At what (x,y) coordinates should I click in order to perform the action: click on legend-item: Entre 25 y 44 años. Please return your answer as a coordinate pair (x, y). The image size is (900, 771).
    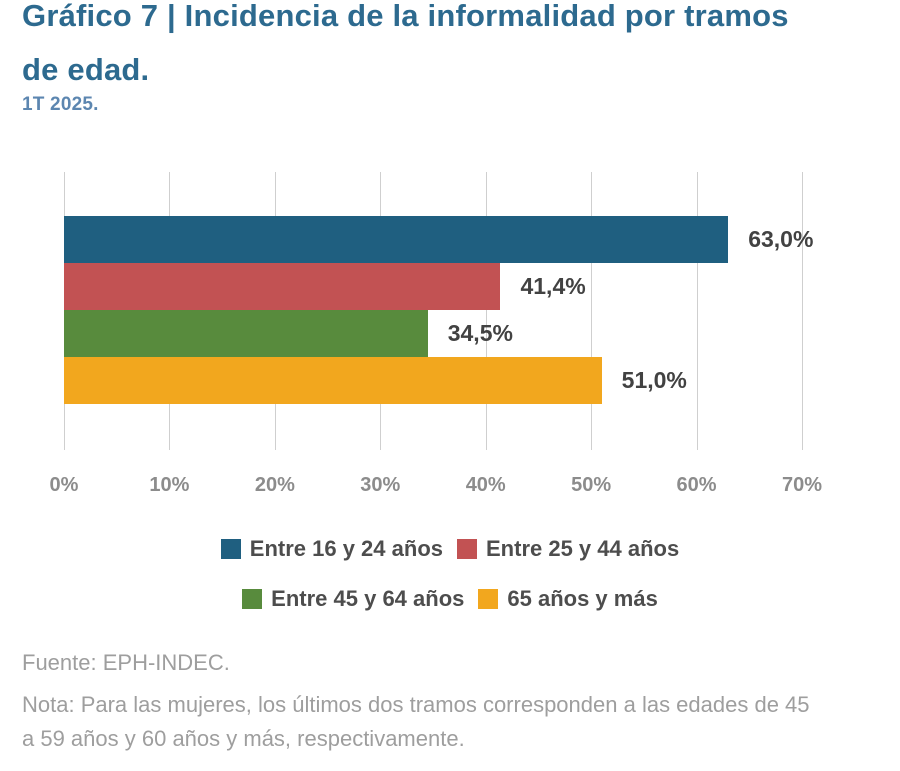
    Looking at the image, I should click on (568, 549).